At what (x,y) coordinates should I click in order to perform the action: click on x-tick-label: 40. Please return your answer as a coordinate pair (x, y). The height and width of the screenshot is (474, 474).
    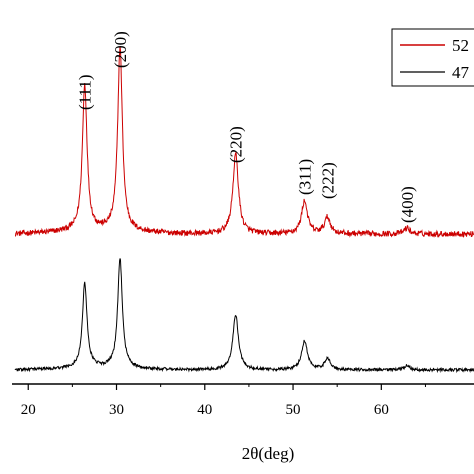
    Looking at the image, I should click on (204, 410).